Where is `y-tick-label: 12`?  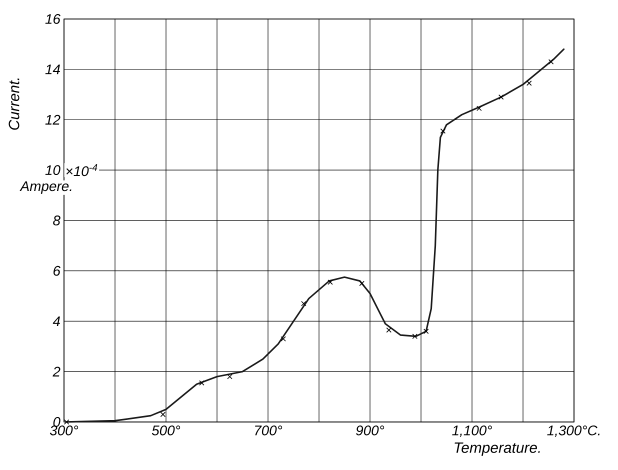
y-tick-label: 12 is located at coordinates (52, 119).